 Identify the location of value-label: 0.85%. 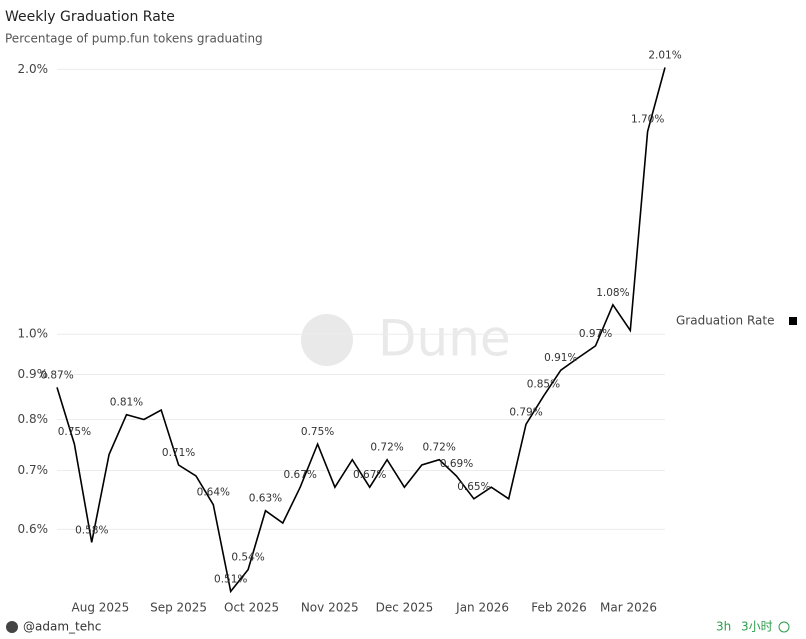
(543, 384).